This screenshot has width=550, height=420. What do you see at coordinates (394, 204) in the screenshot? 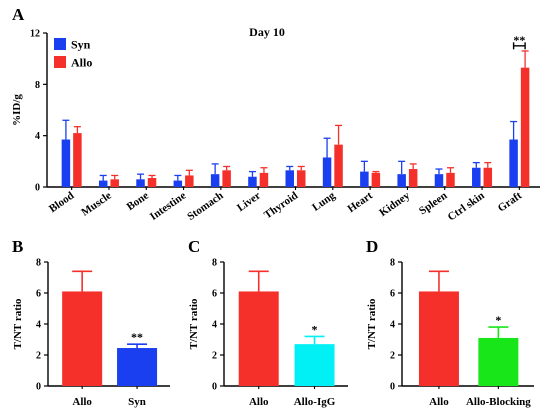
I see `category-label-kidney: Kidney` at bounding box center [394, 204].